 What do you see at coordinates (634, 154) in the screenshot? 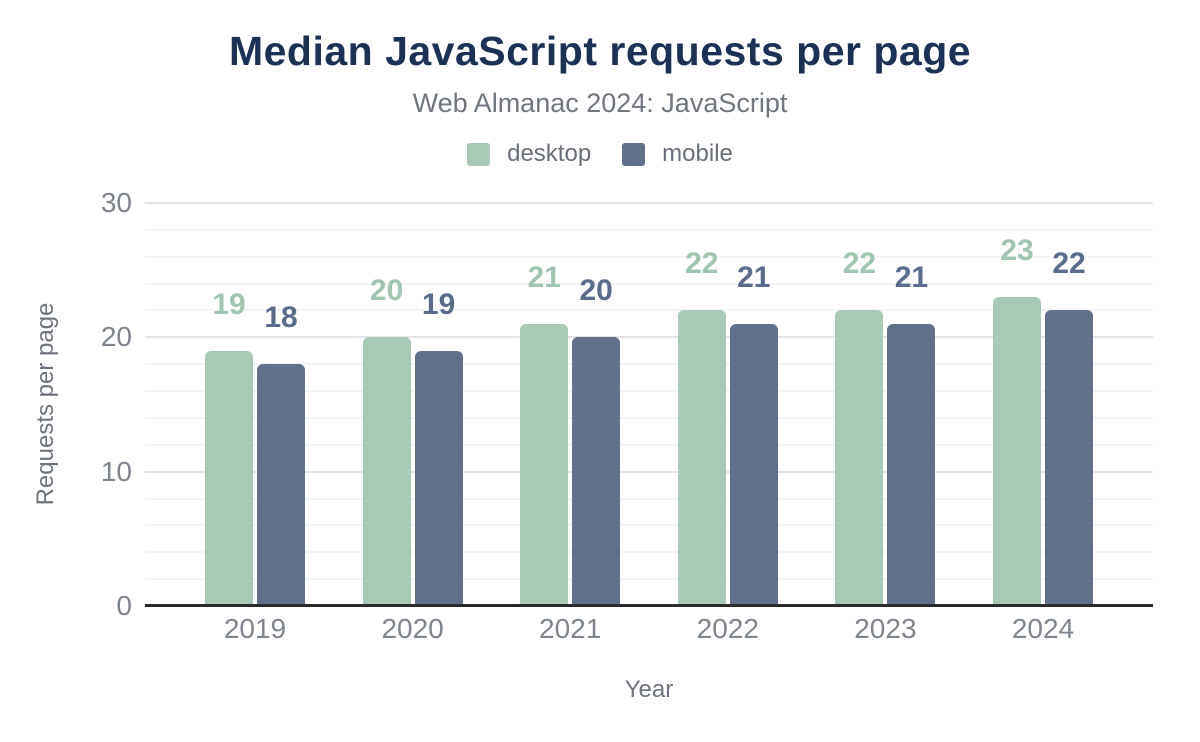
I see `legend-swatch-mobile-icon` at bounding box center [634, 154].